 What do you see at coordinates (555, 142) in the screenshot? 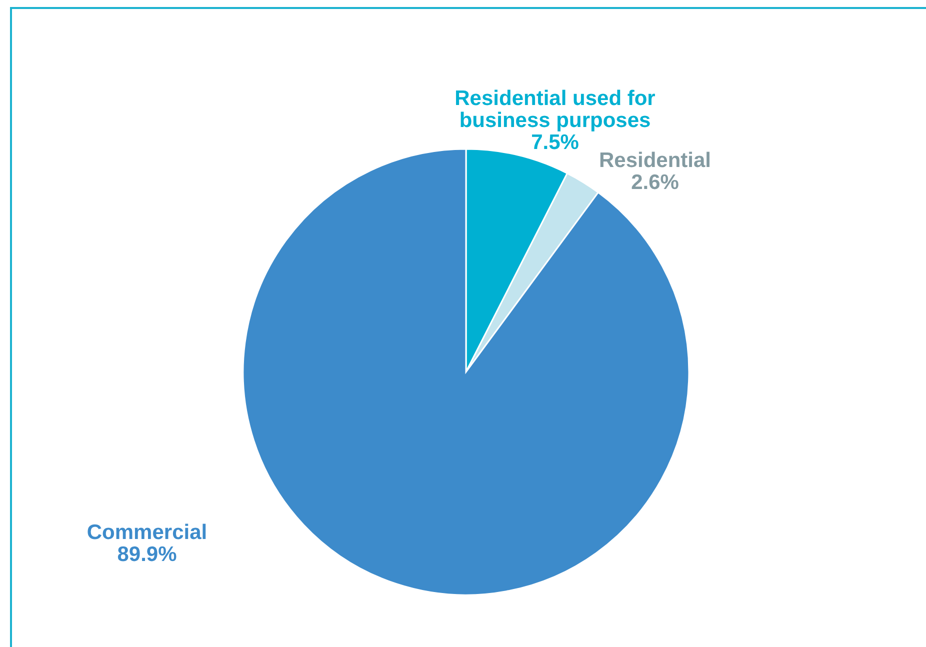
I see `data-label: 7.5%` at bounding box center [555, 142].